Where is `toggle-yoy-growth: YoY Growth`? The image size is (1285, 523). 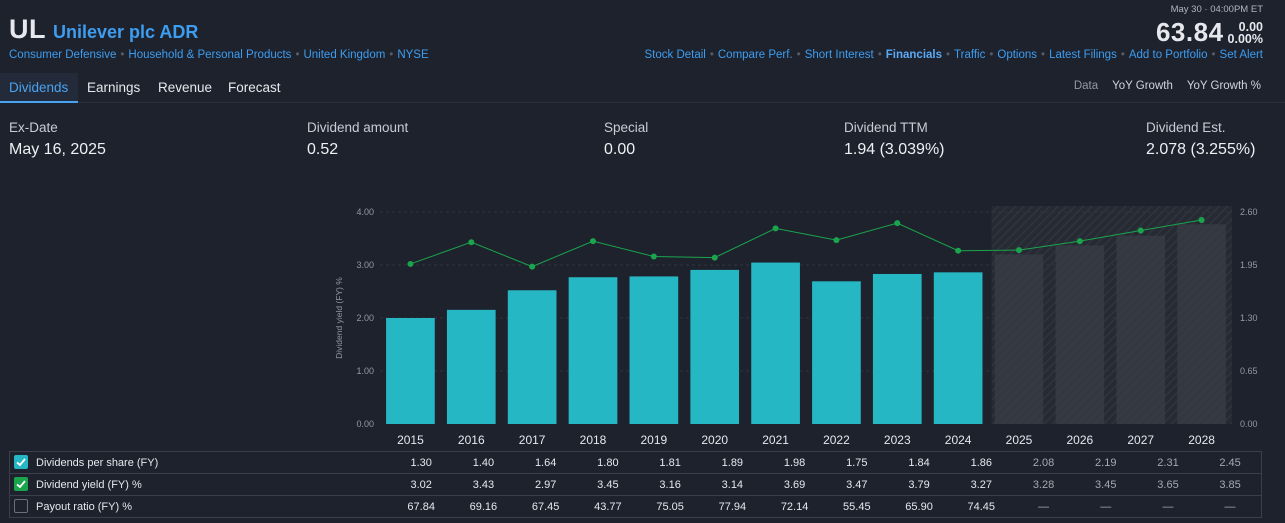 toggle-yoy-growth: YoY Growth is located at coordinates (1142, 86).